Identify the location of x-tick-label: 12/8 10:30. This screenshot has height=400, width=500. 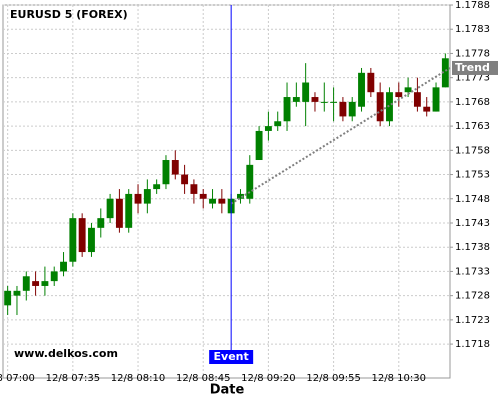
(399, 378).